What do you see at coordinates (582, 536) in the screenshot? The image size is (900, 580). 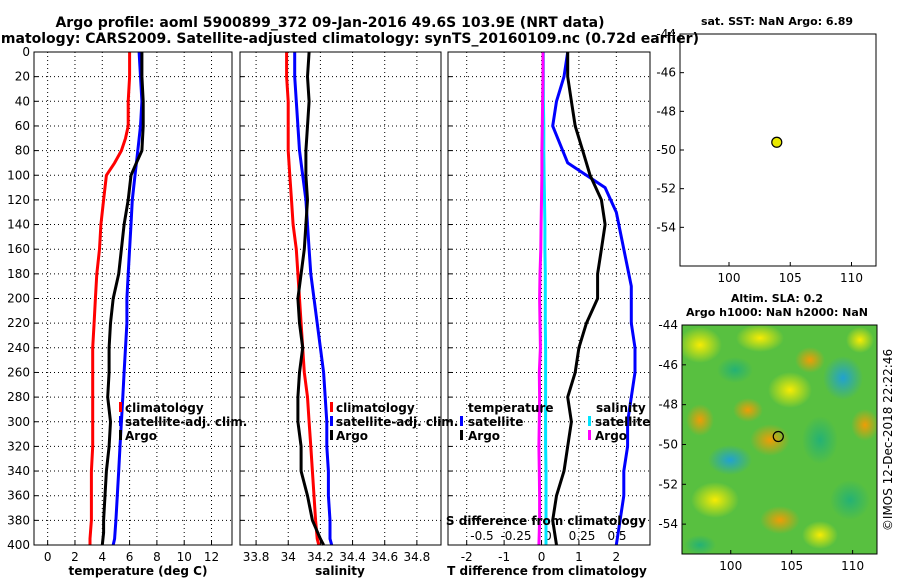 I see `top-x-tick-label: 0.25` at bounding box center [582, 536].